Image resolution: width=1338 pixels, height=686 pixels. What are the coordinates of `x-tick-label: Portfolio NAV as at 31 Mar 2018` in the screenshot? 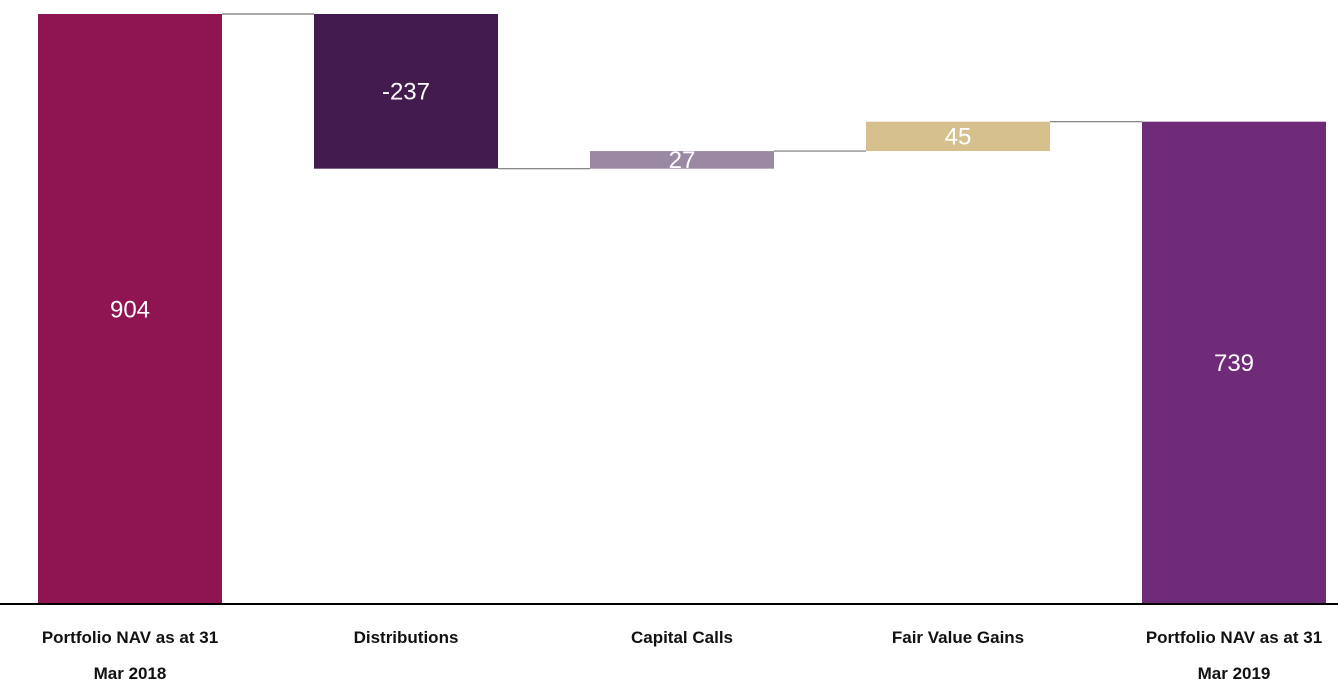 It's located at (130, 655).